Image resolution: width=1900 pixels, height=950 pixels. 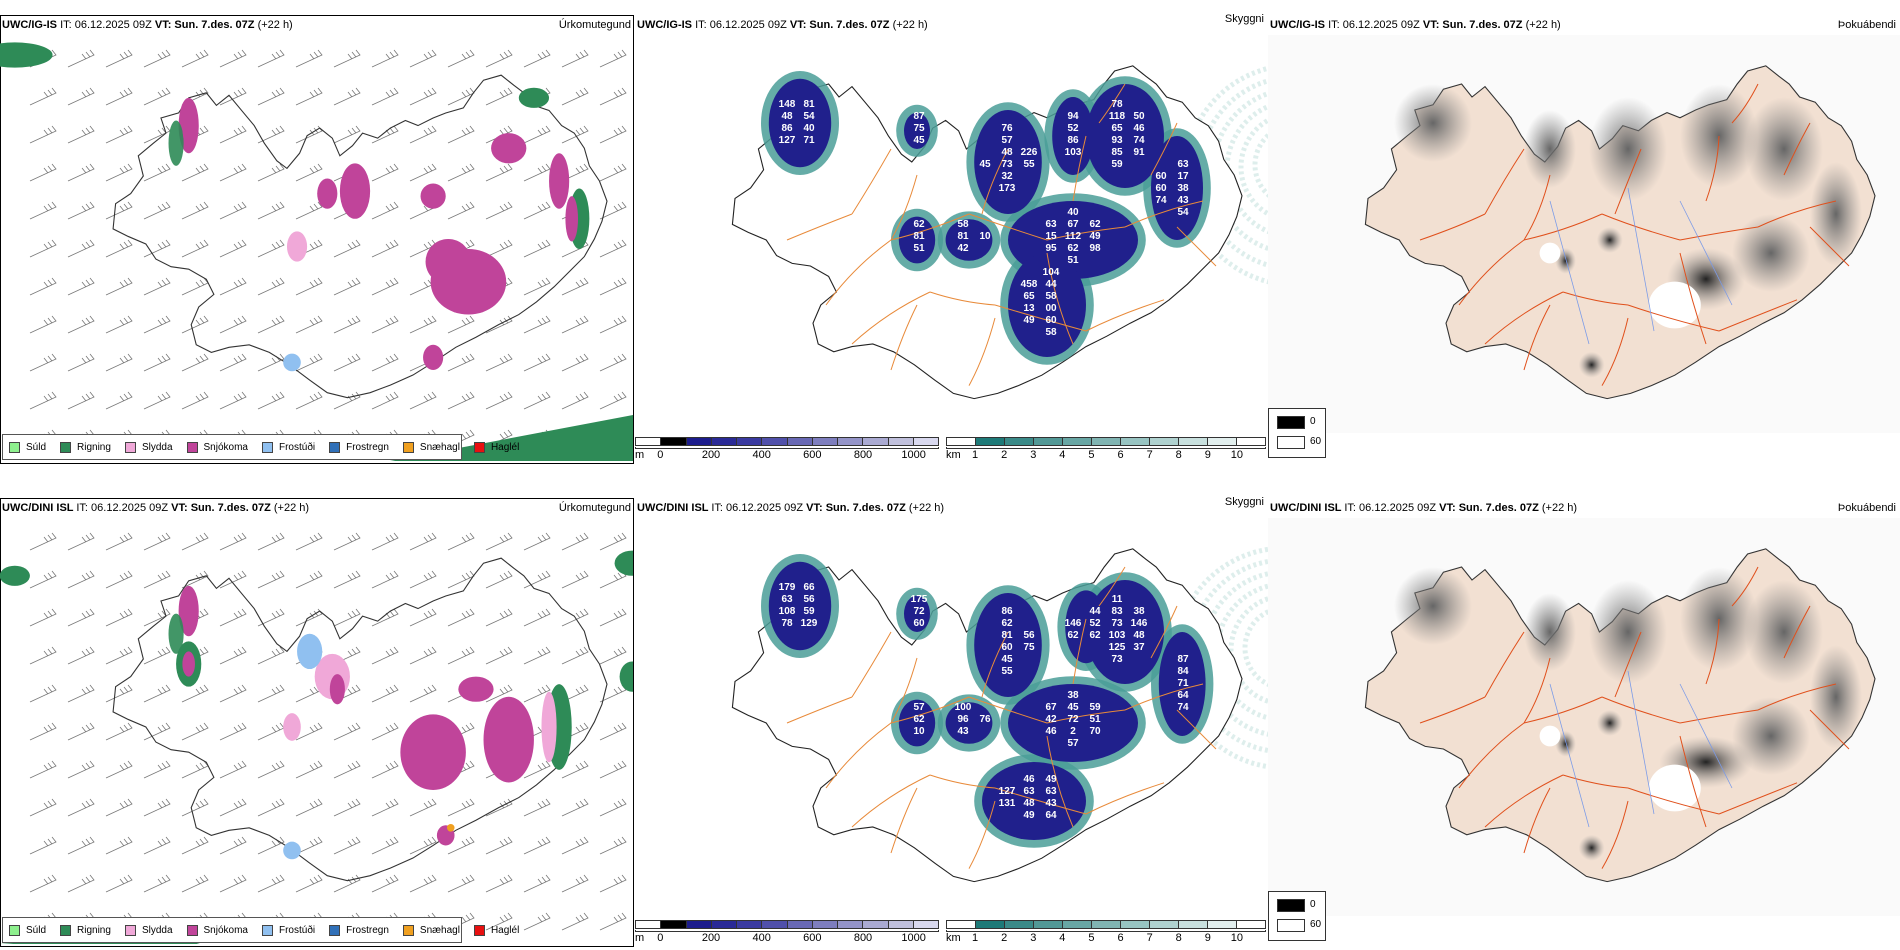 What do you see at coordinates (1073, 719) in the screenshot?
I see `visibility-value-label: 72` at bounding box center [1073, 719].